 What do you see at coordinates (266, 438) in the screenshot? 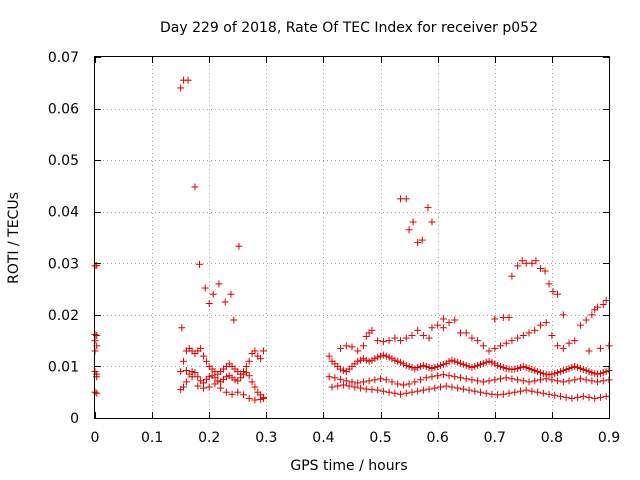
I see `x-tick-label: 0.3` at bounding box center [266, 438].